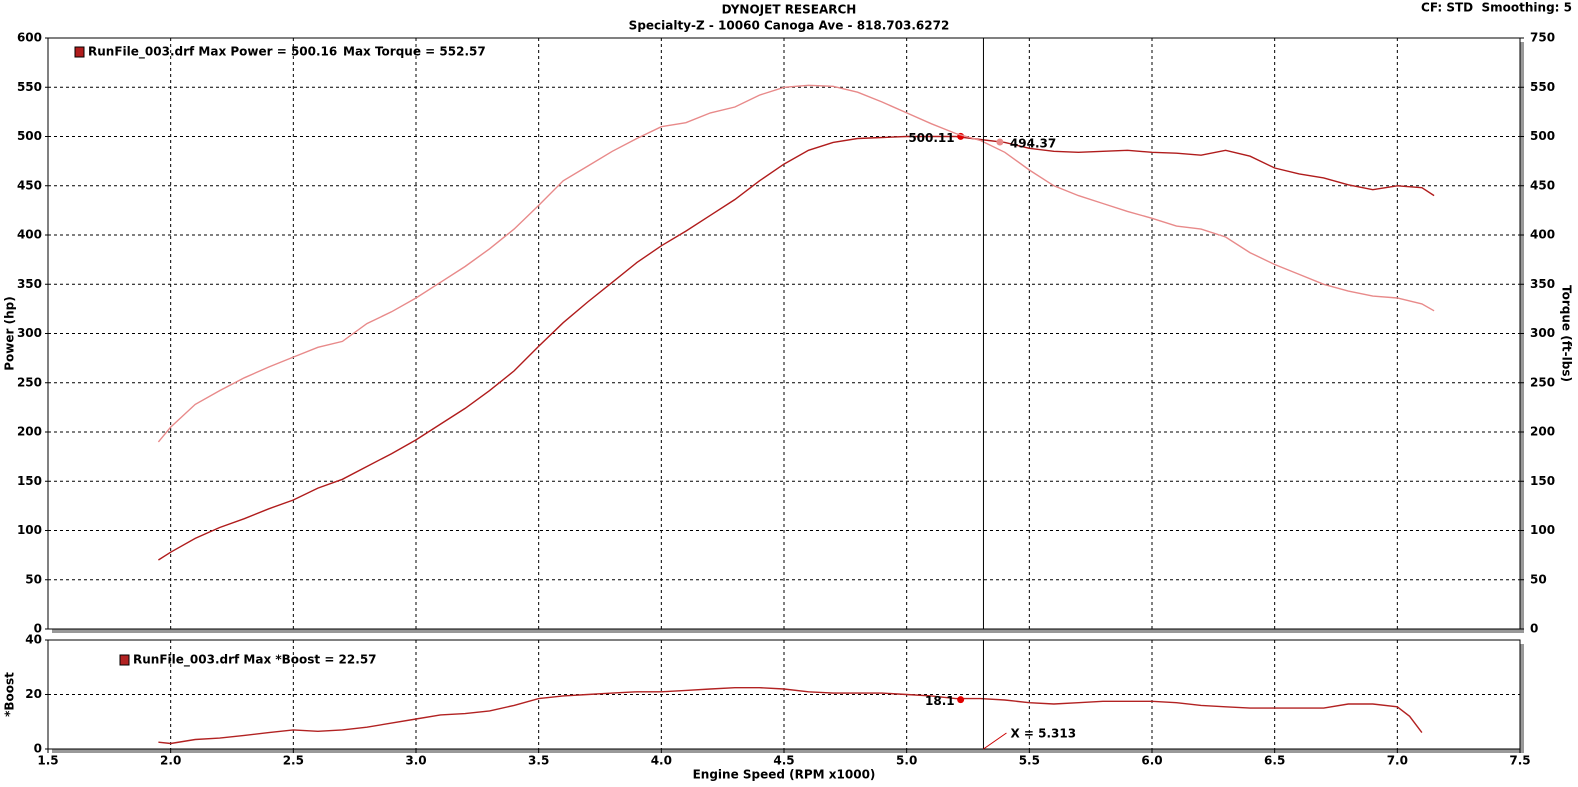 The width and height of the screenshot is (1578, 787). Describe the element at coordinates (29, 382) in the screenshot. I see `y-tick-label: 250` at that location.